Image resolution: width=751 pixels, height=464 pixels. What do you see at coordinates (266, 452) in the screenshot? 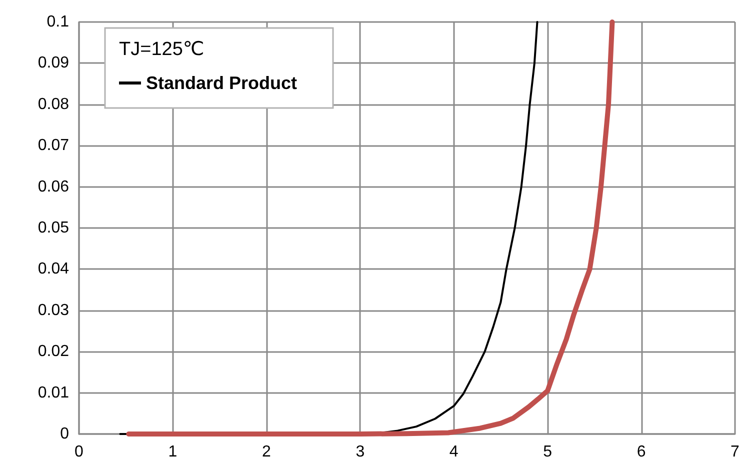
I see `x-tick-label: 2` at bounding box center [266, 452].